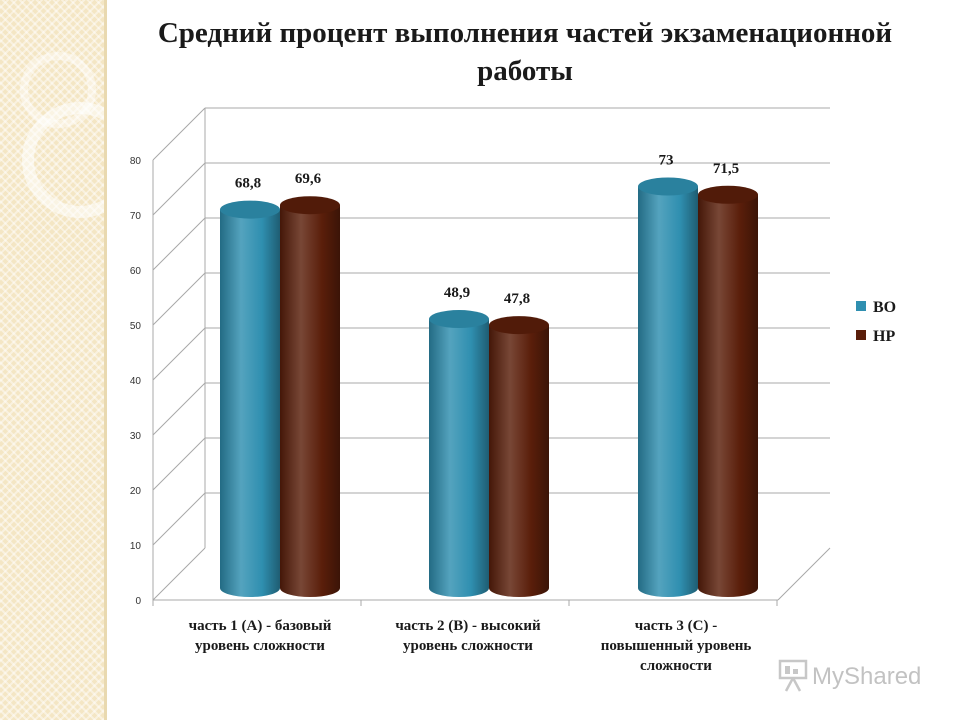  I want to click on data-label: 48,9, so click(457, 293).